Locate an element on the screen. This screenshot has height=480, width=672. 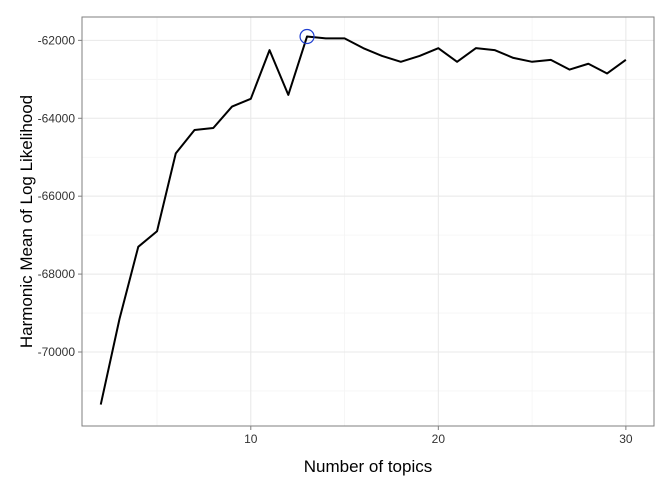
y-tick-label: -70000 is located at coordinates (57, 352).